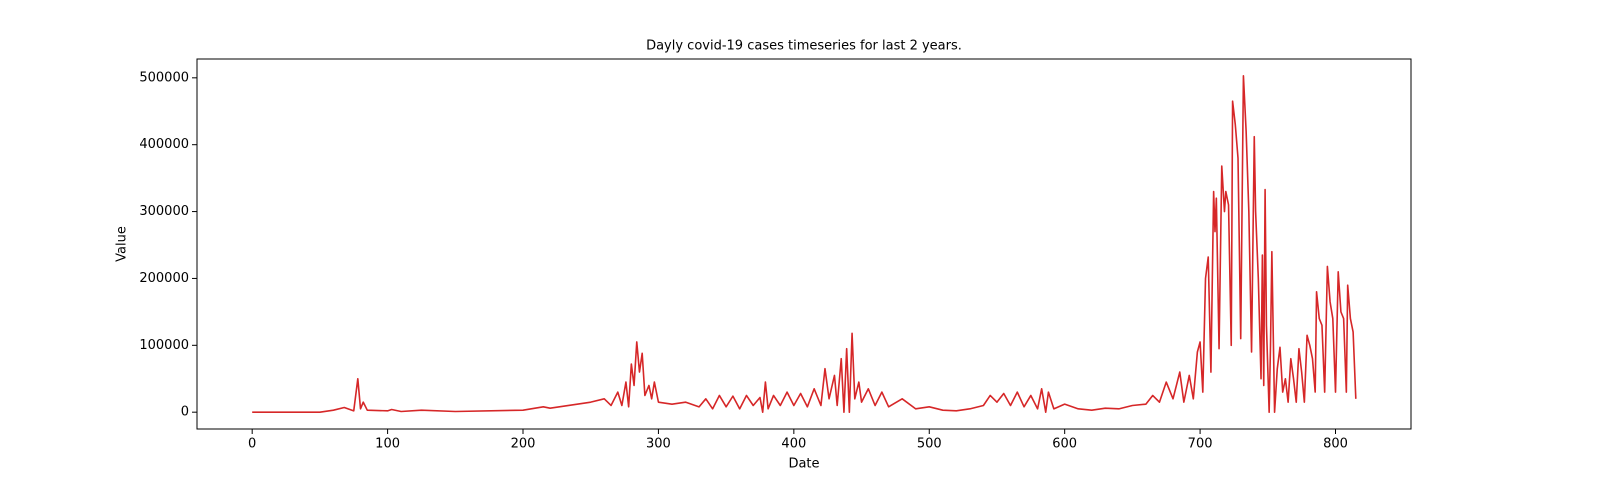  What do you see at coordinates (1200, 444) in the screenshot?
I see `x-tick-label: 700` at bounding box center [1200, 444].